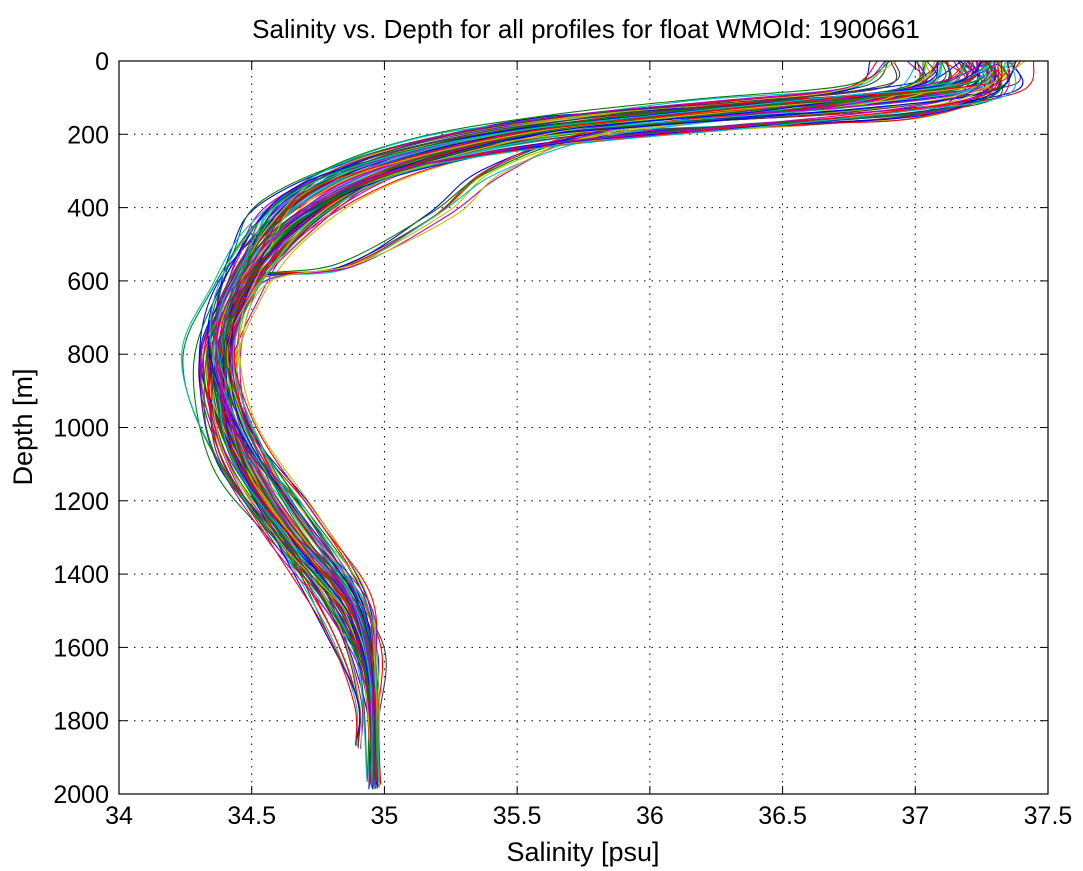 Image resolution: width=1083 pixels, height=871 pixels. Describe the element at coordinates (81, 502) in the screenshot. I see `y-tick-label: 1200` at that location.